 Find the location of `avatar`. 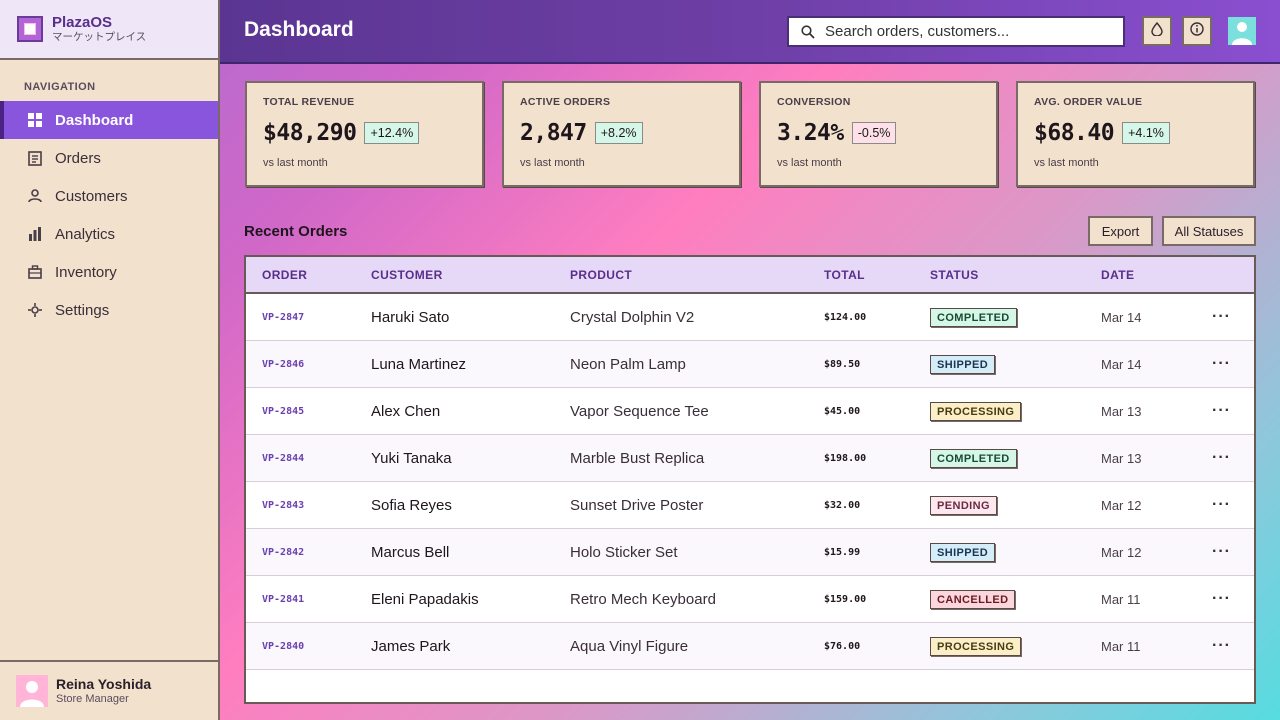

avatar is located at coordinates (32, 691).